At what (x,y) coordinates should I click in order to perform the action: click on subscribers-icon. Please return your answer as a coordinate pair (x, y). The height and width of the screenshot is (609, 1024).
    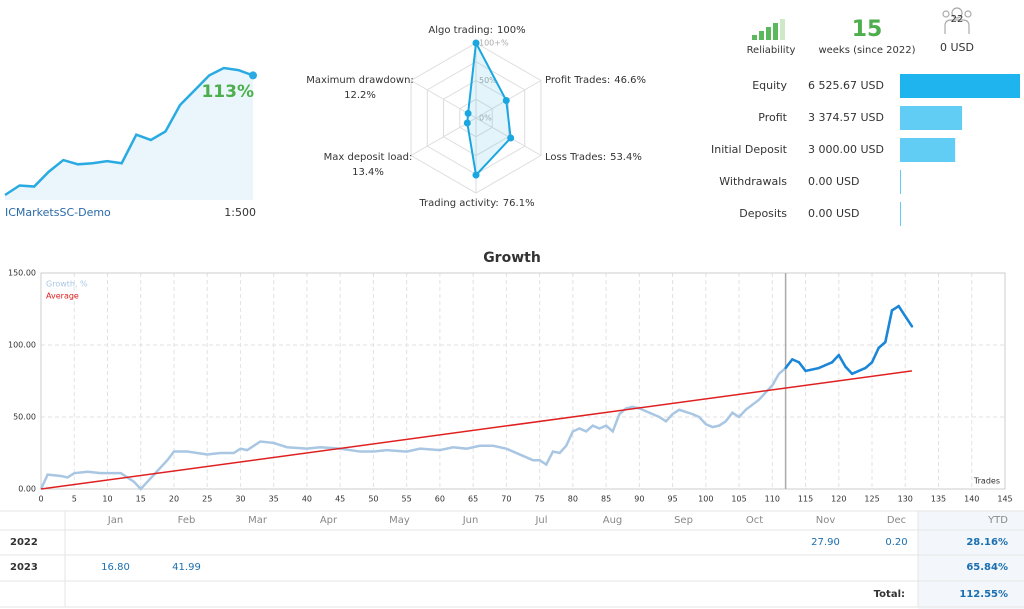
    Looking at the image, I should click on (957, 20).